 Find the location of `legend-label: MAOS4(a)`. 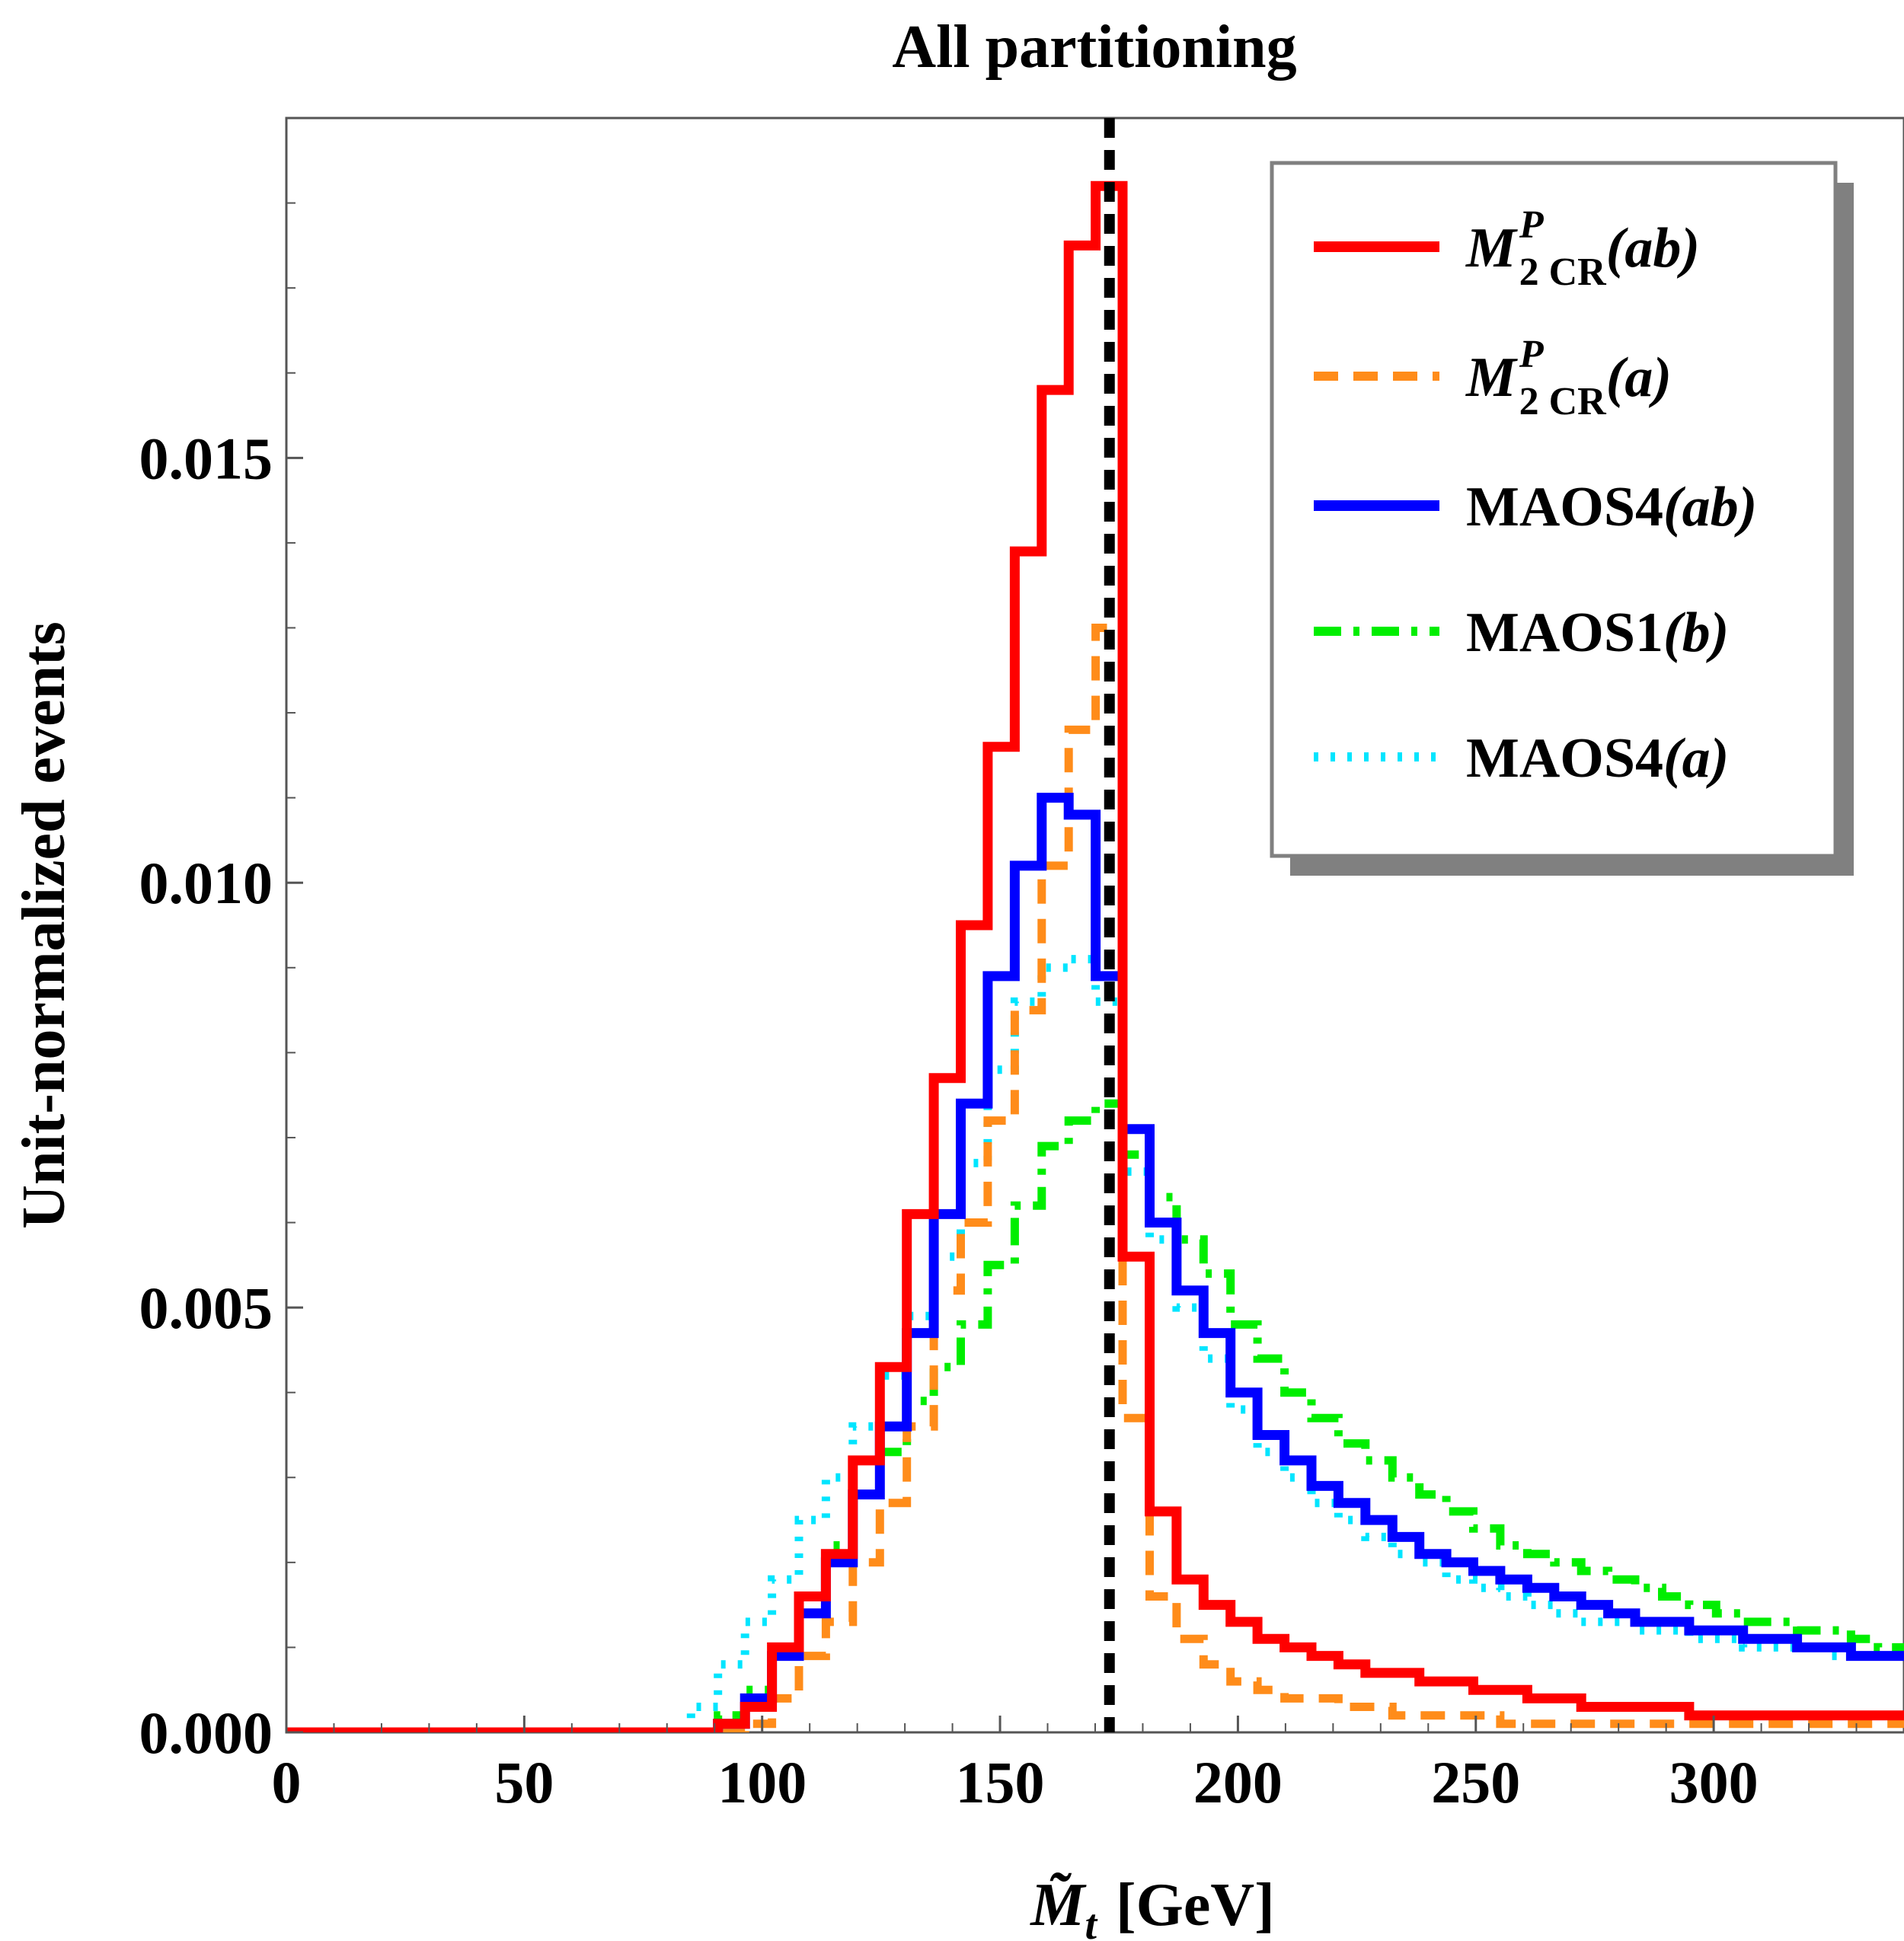

legend-label: MAOS4(a) is located at coordinates (1597, 758).